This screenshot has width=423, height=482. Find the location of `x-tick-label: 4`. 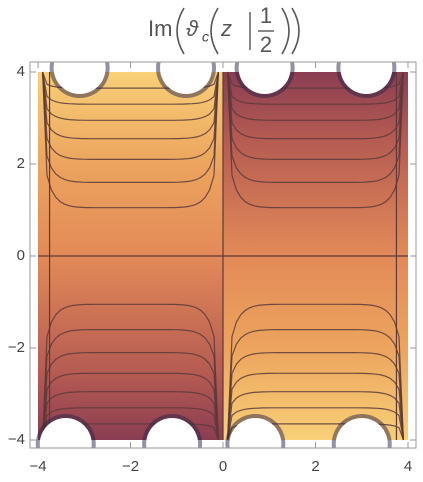

x-tick-label: 4 is located at coordinates (408, 466).